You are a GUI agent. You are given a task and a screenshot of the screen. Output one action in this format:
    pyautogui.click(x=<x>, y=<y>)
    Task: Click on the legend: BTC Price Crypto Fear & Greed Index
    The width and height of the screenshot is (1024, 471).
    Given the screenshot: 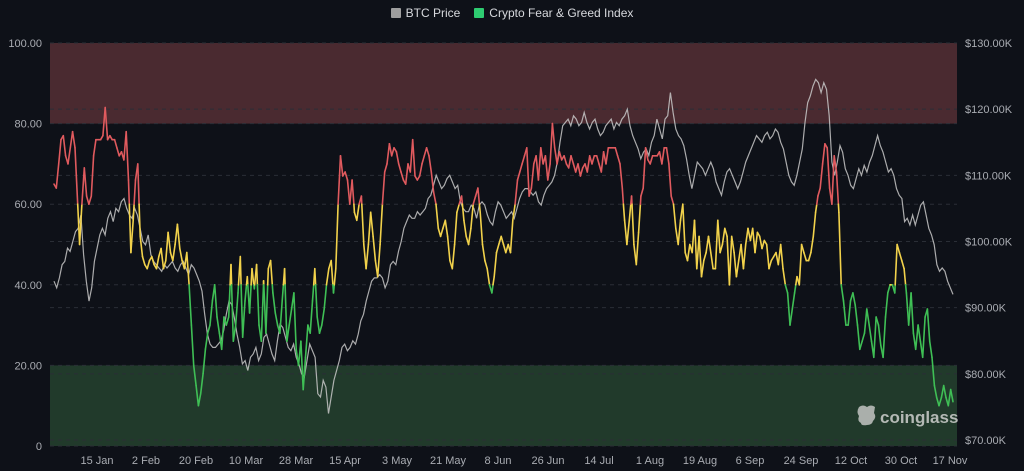 What is the action you would take?
    pyautogui.click(x=512, y=13)
    